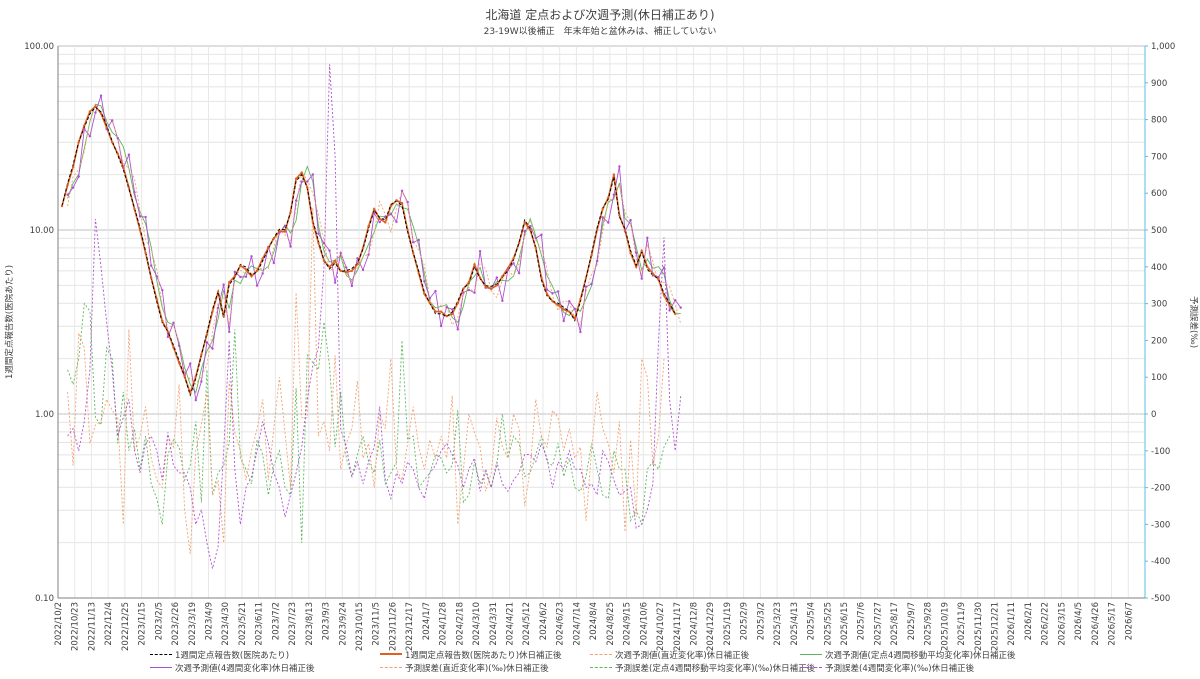  What do you see at coordinates (391, 667) in the screenshot?
I see `legend-swatch` at bounding box center [391, 667].